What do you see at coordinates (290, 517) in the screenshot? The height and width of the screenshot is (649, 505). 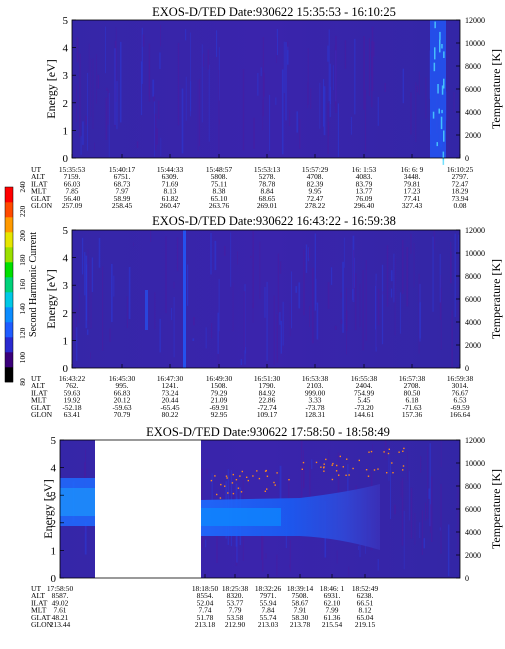 I see `energy-band-right` at bounding box center [290, 517].